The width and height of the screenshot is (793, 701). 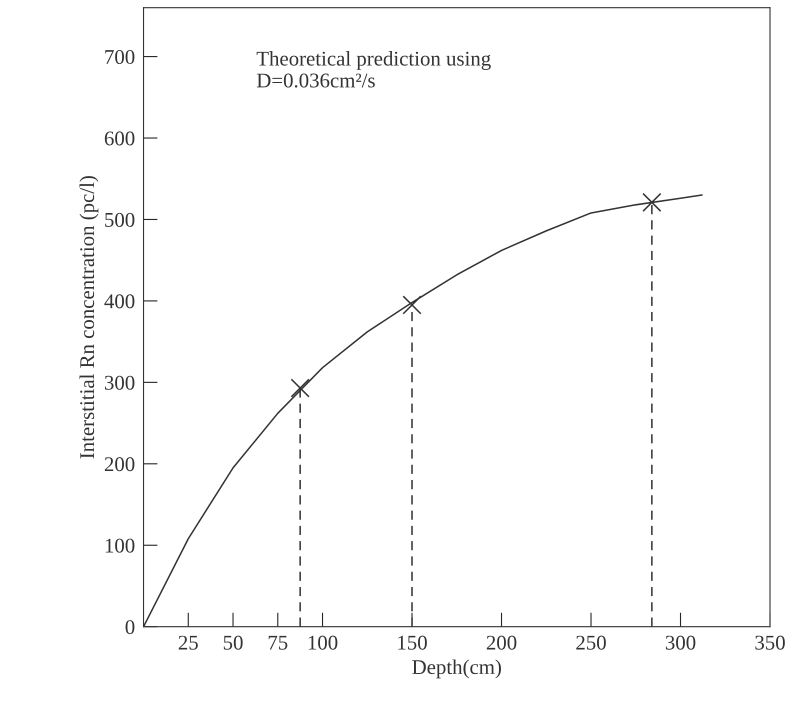 I want to click on x-tick-label: 100, so click(x=323, y=643).